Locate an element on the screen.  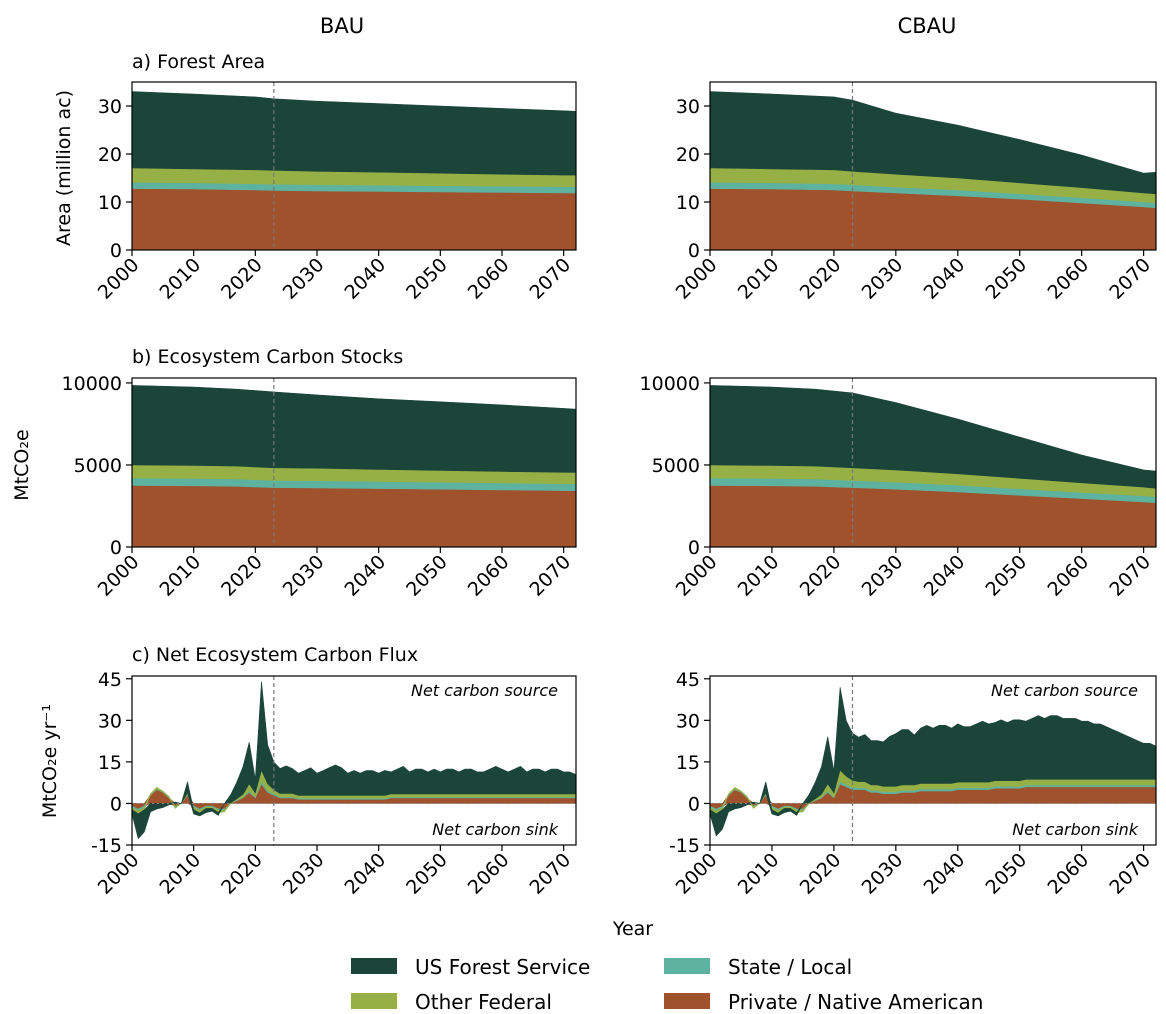
legend-swatch-private-native-american is located at coordinates (687, 1001).